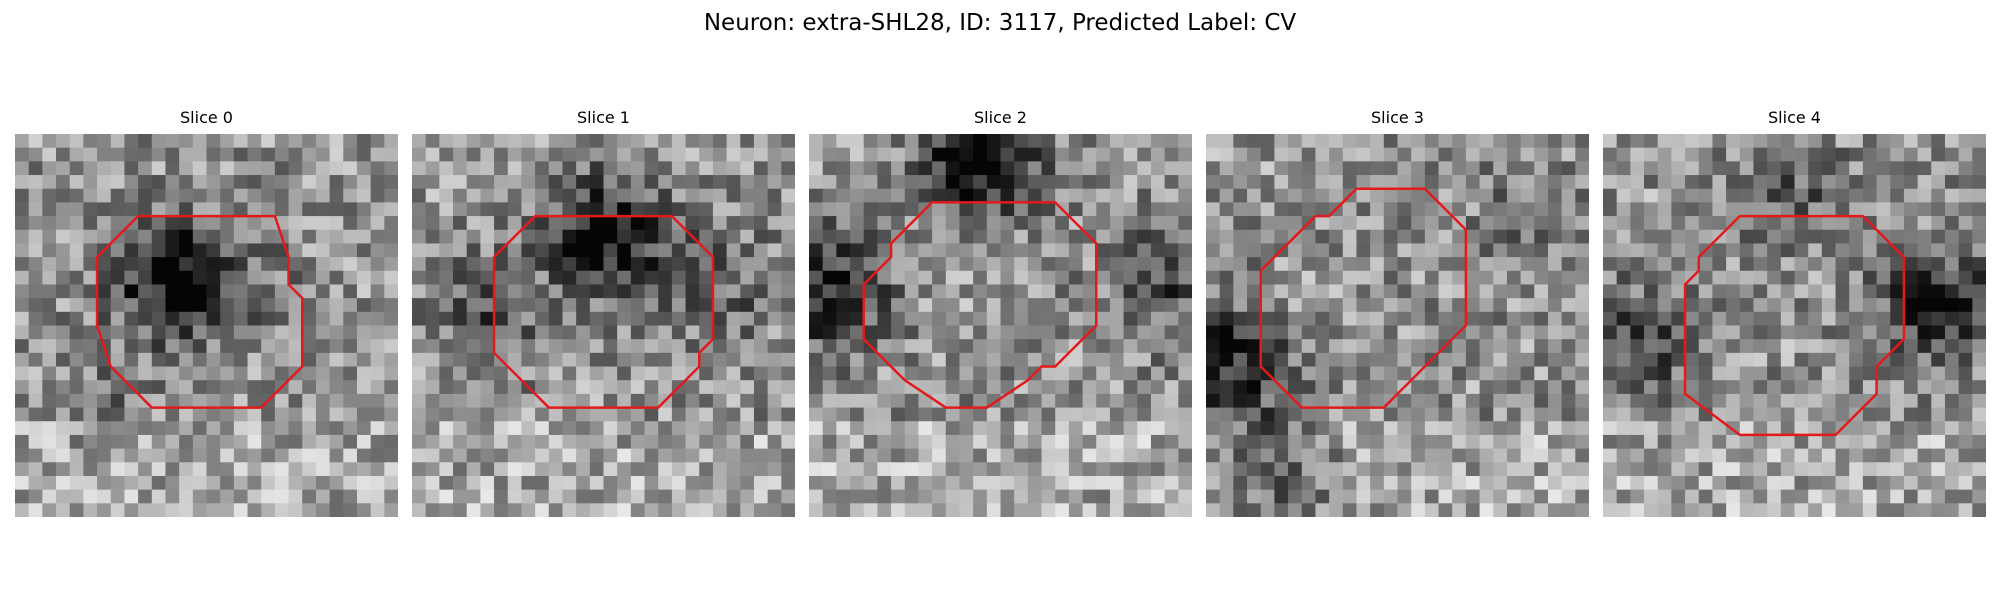  I want to click on slice-title: Slice 2, so click(1000, 117).